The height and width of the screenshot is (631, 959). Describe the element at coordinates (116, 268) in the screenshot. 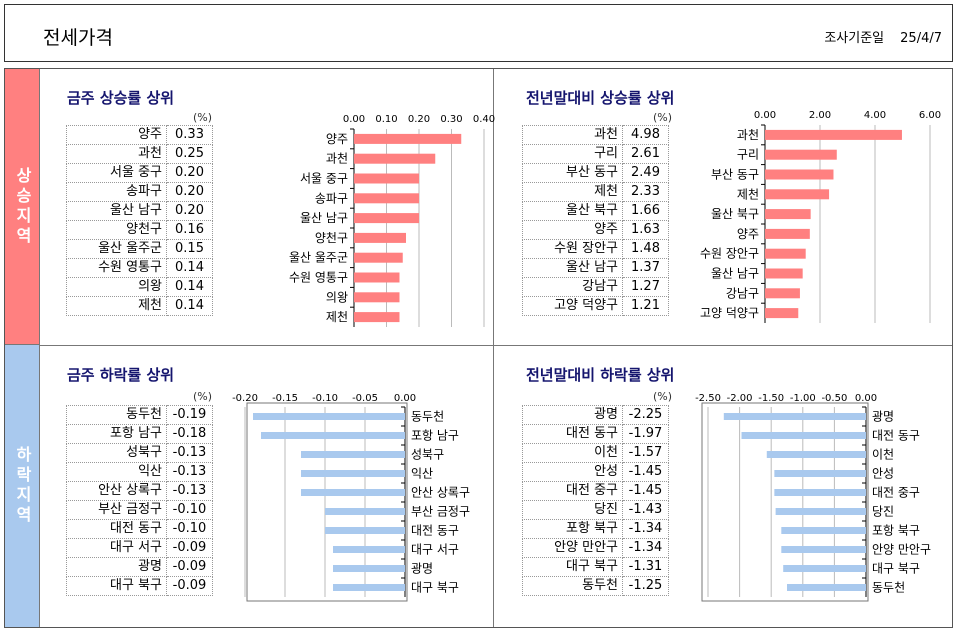

I see `region-name-cell: 수원 영통구` at that location.